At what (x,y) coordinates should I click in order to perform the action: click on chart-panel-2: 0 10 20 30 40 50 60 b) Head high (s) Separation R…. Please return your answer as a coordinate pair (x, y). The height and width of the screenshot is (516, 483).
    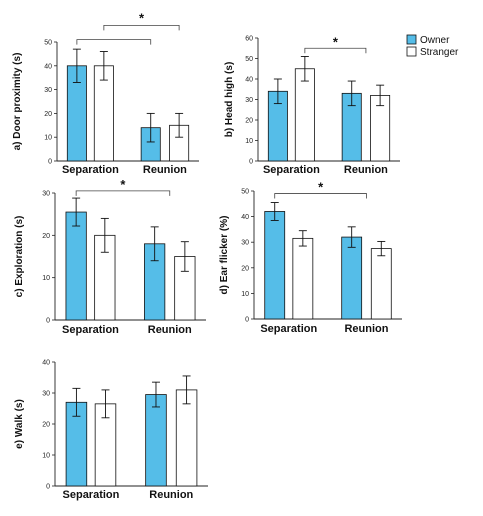
    Looking at the image, I should click on (312, 105).